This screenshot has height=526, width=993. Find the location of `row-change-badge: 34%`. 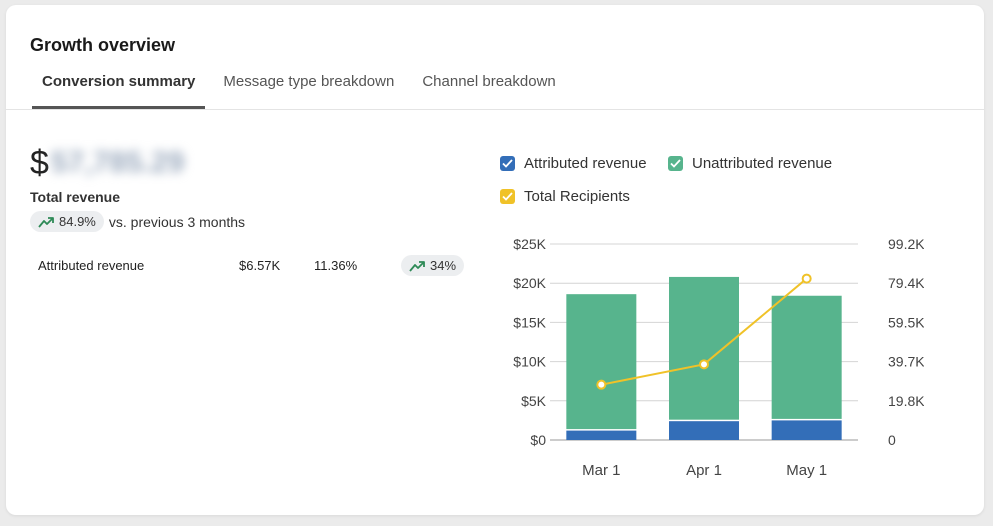

row-change-badge: 34% is located at coordinates (433, 265).